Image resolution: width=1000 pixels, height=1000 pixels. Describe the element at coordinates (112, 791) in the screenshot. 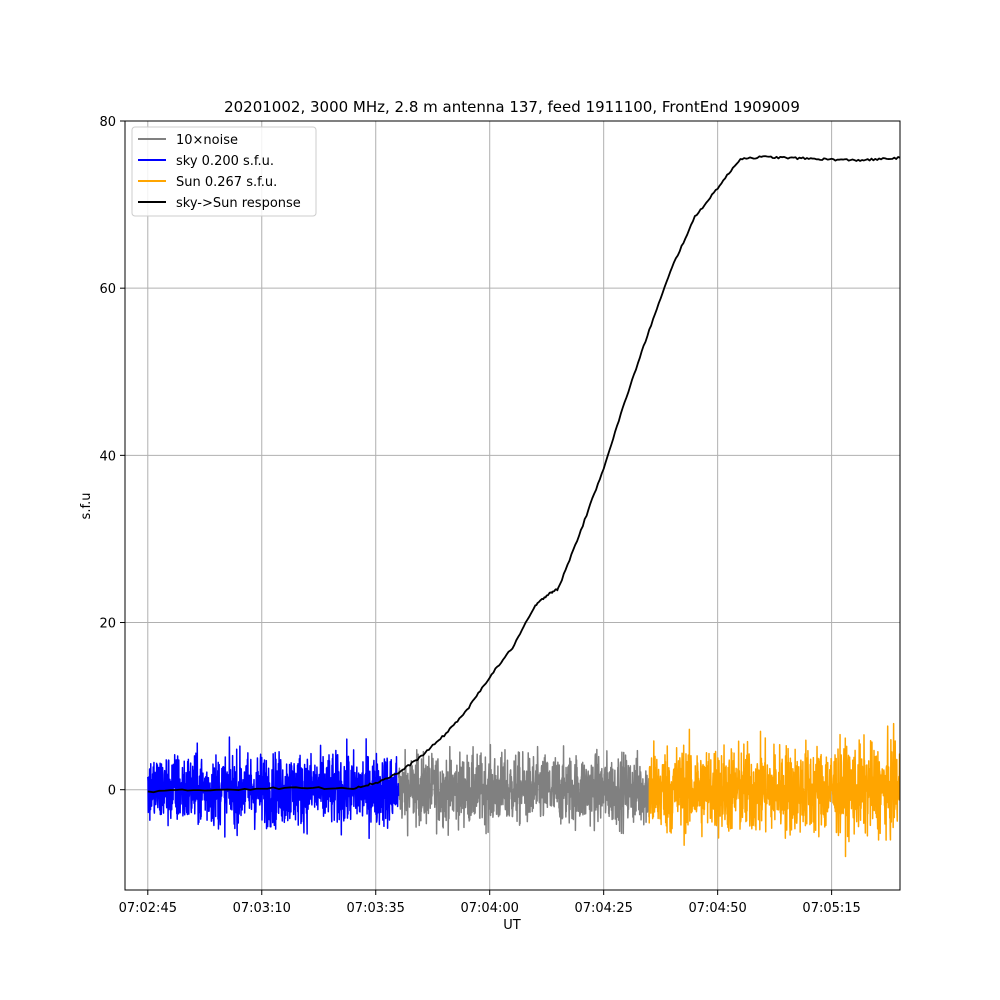

I see `y-tick-label: 0` at that location.